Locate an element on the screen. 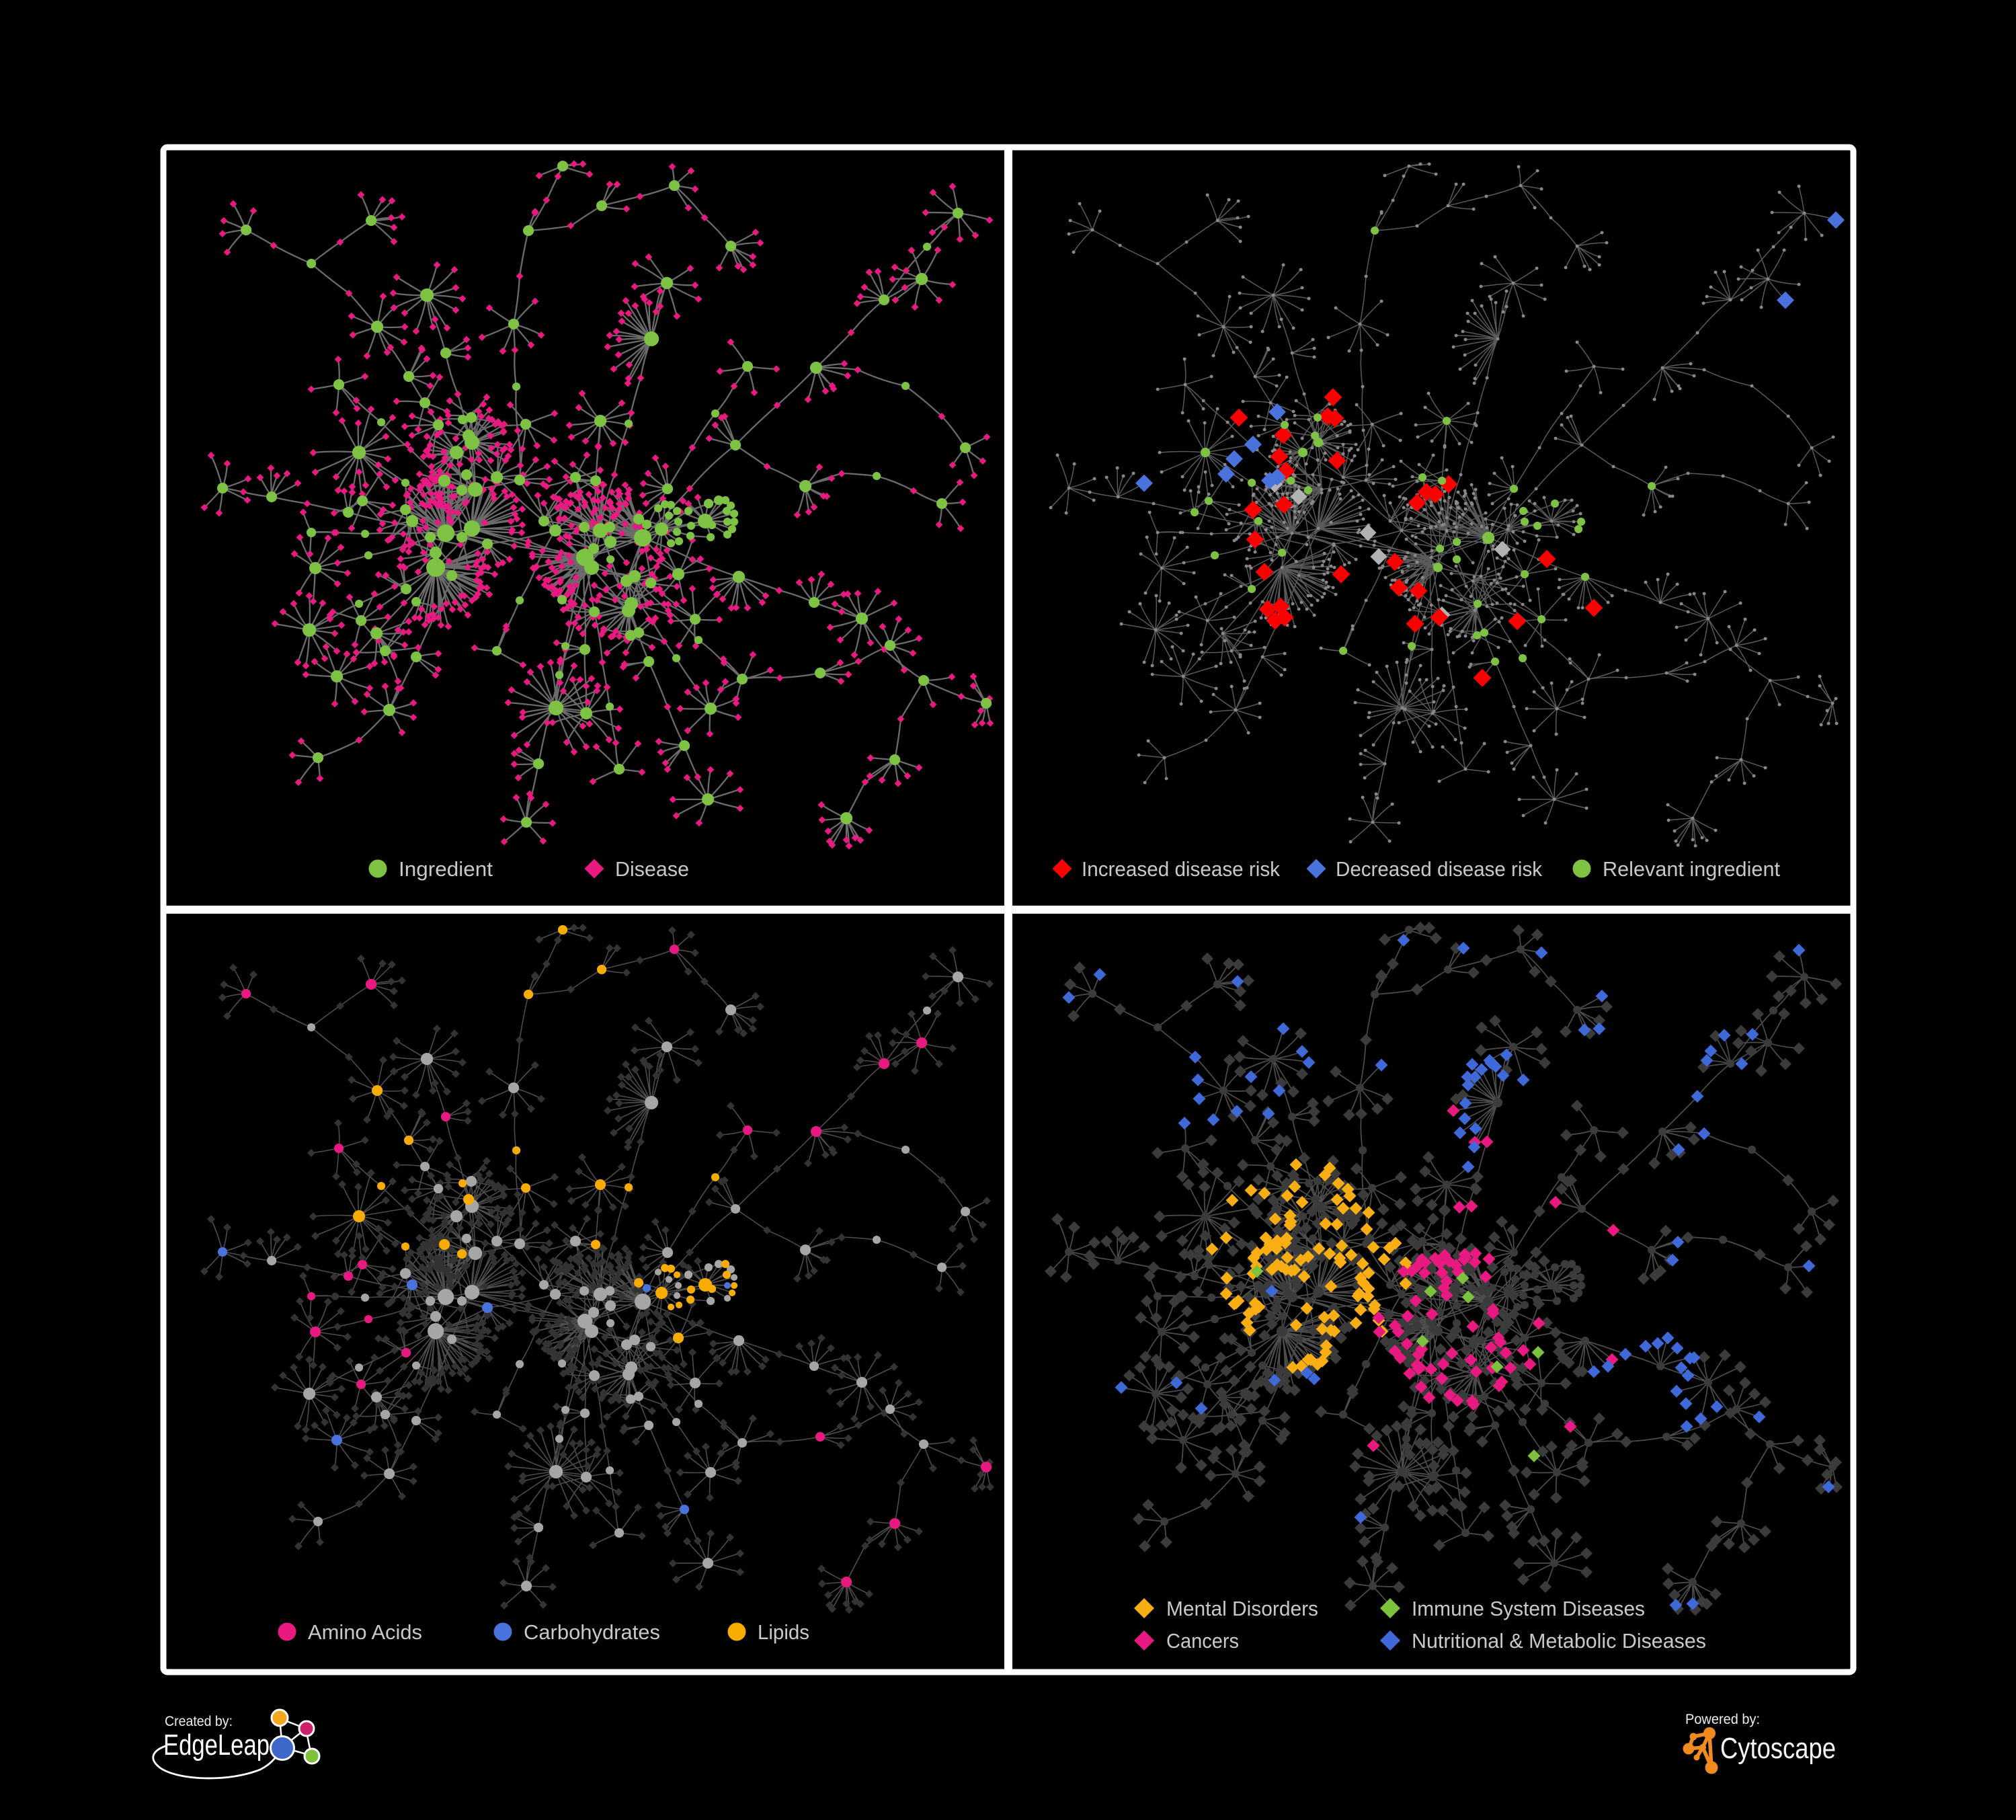 This screenshot has height=1820, width=2016. svg-text: Powered by: is located at coordinates (1722, 1719).